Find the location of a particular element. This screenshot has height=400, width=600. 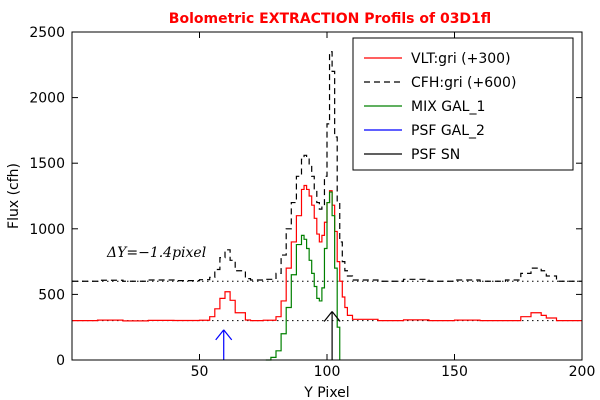

y-tick-label-1500: 1500 is located at coordinates (47, 164).